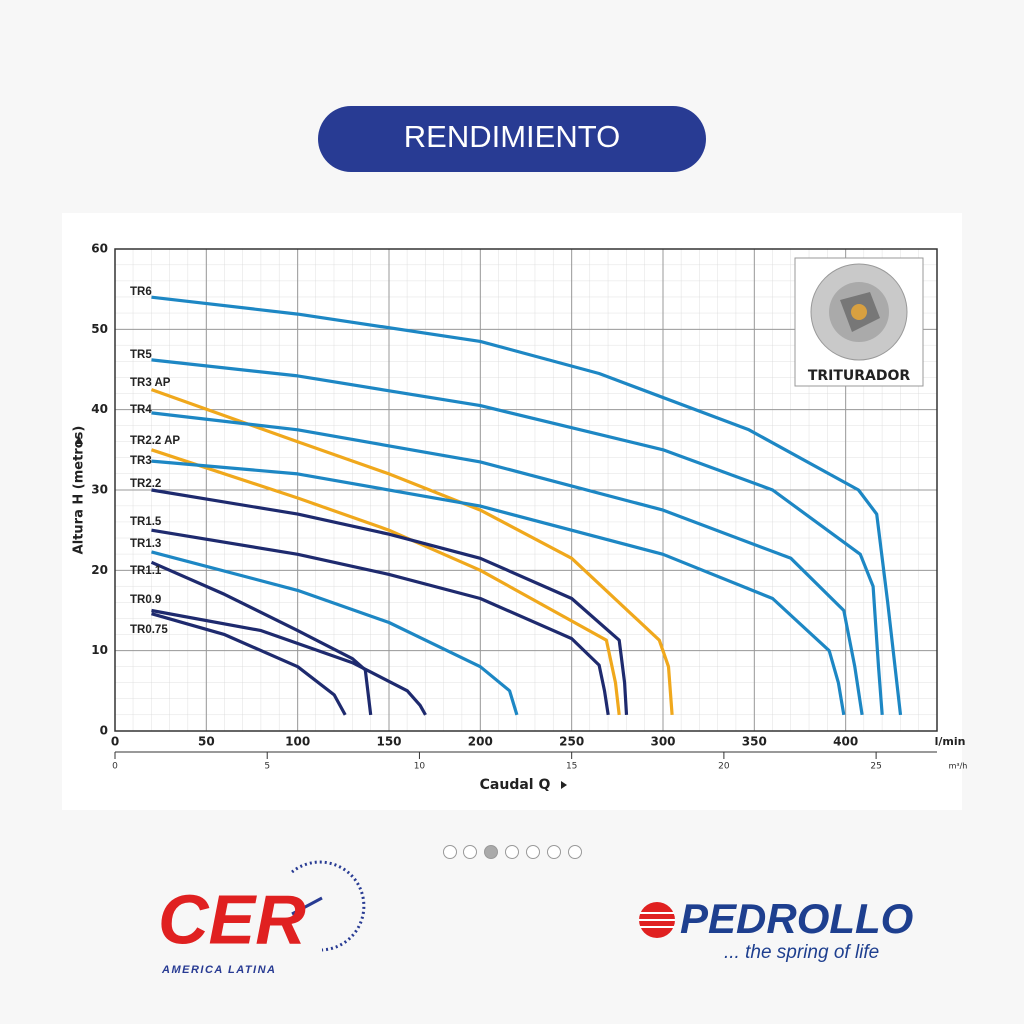 The width and height of the screenshot is (1024, 1024). I want to click on y-tick-label: 20, so click(99, 570).